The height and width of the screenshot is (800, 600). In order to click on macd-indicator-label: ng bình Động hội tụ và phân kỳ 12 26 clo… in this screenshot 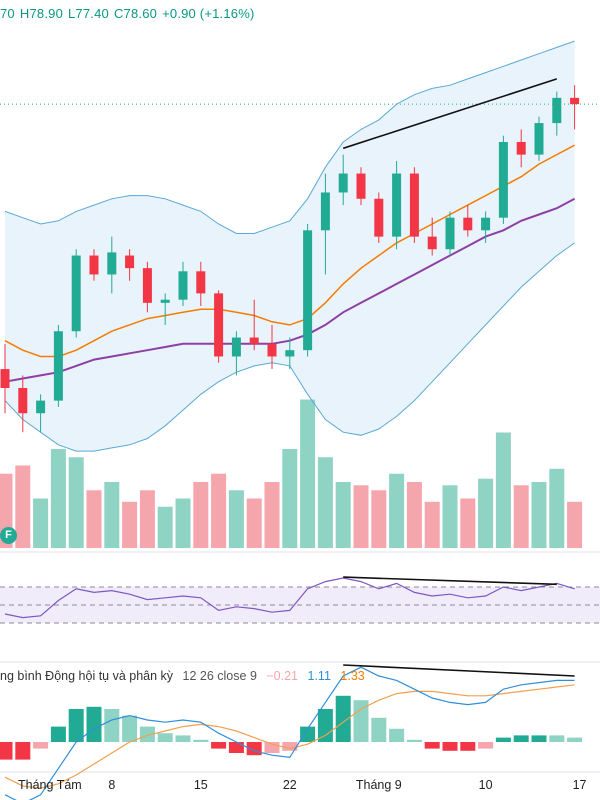, I will do `click(185, 676)`.